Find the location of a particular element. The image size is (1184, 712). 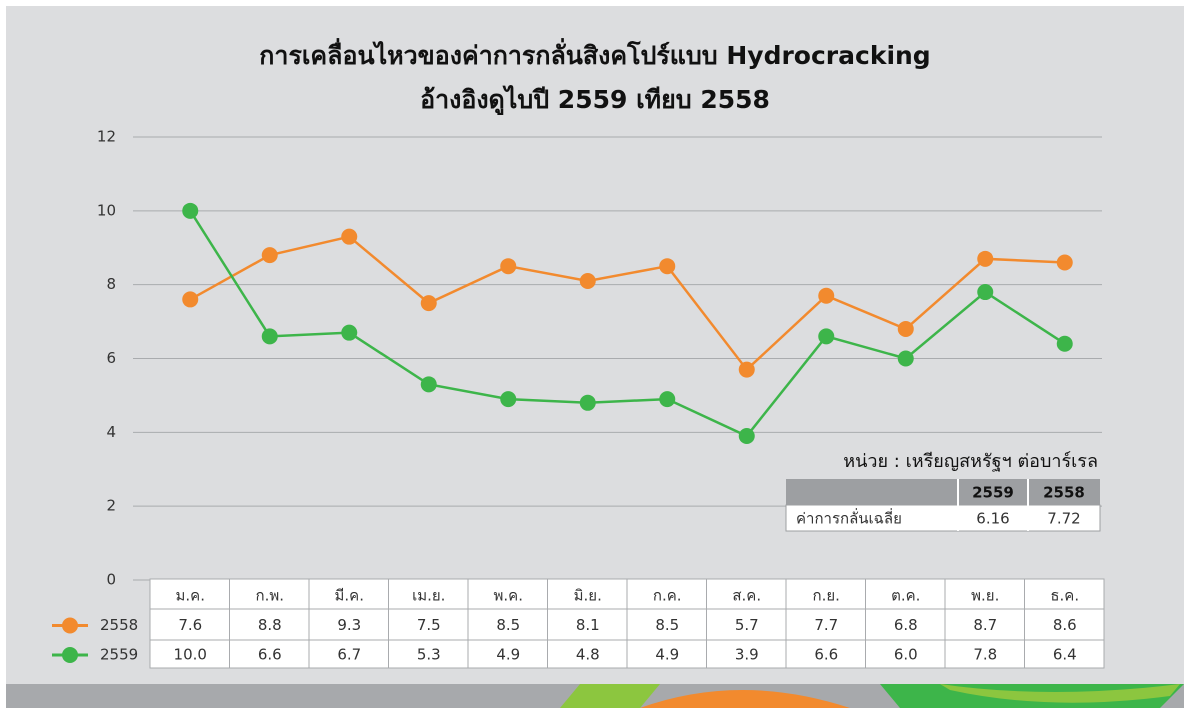

inset-row is located at coordinates (943, 518).